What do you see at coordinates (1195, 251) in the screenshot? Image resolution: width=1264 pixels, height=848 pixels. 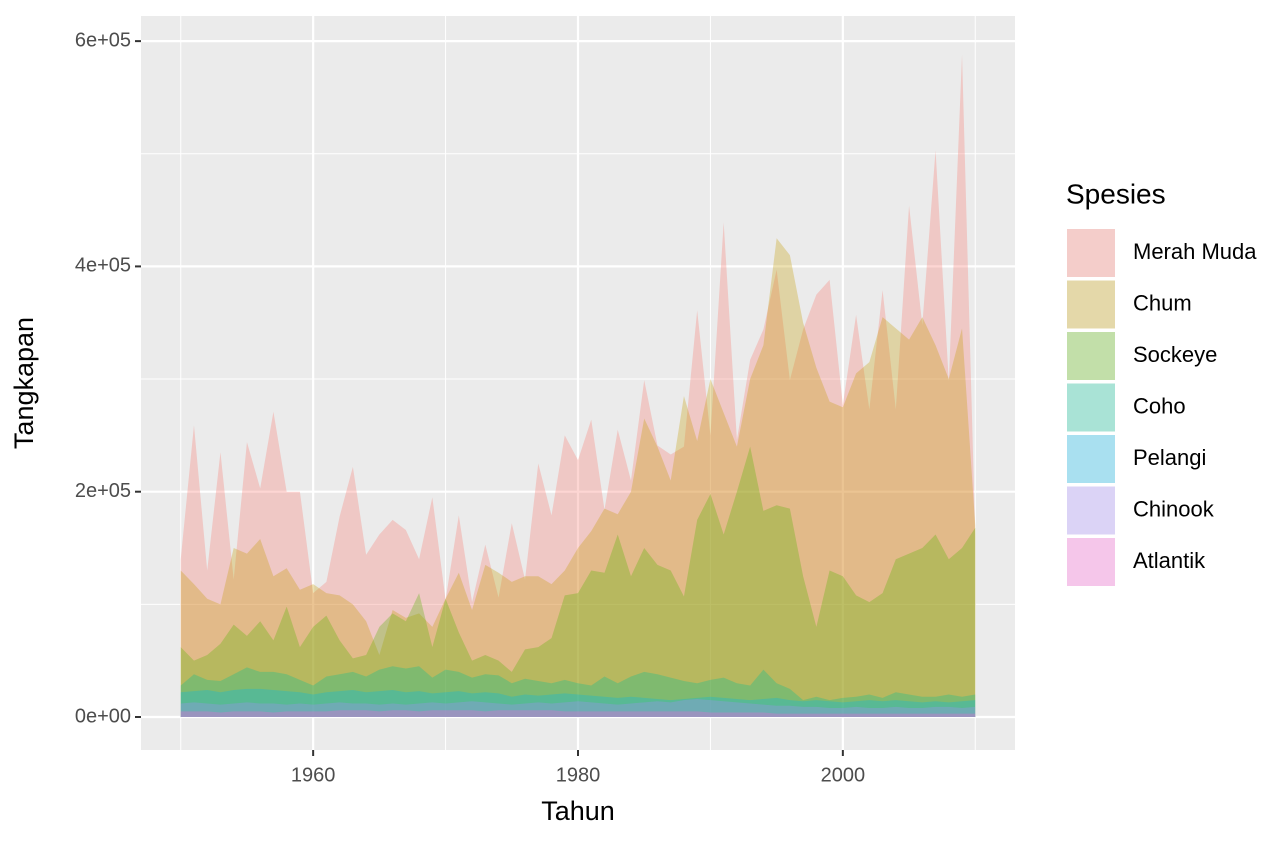 I see `legend-label: Merah Muda` at bounding box center [1195, 251].